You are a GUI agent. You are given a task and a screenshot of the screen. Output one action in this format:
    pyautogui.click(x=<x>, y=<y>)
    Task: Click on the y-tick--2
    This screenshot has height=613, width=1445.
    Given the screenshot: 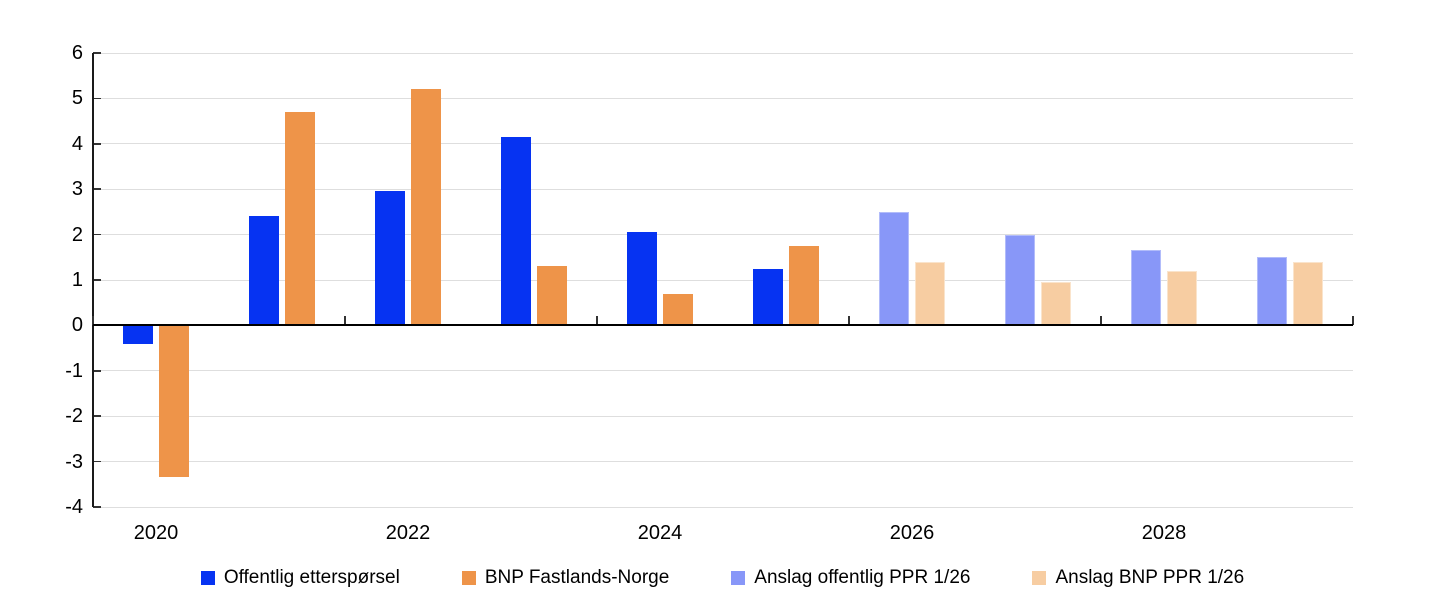 What is the action you would take?
    pyautogui.click(x=97, y=416)
    